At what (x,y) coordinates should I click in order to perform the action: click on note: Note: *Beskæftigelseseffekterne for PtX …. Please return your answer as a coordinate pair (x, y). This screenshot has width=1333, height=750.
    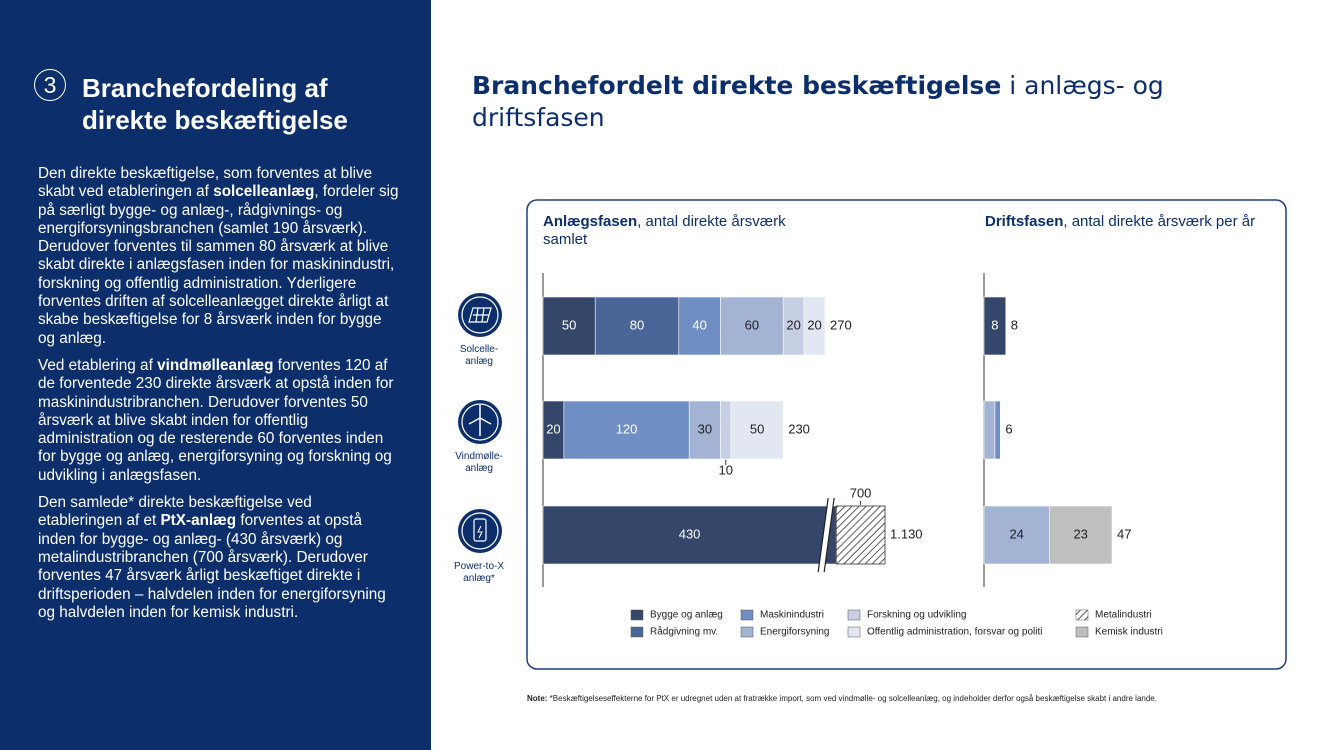
    Looking at the image, I should click on (842, 698).